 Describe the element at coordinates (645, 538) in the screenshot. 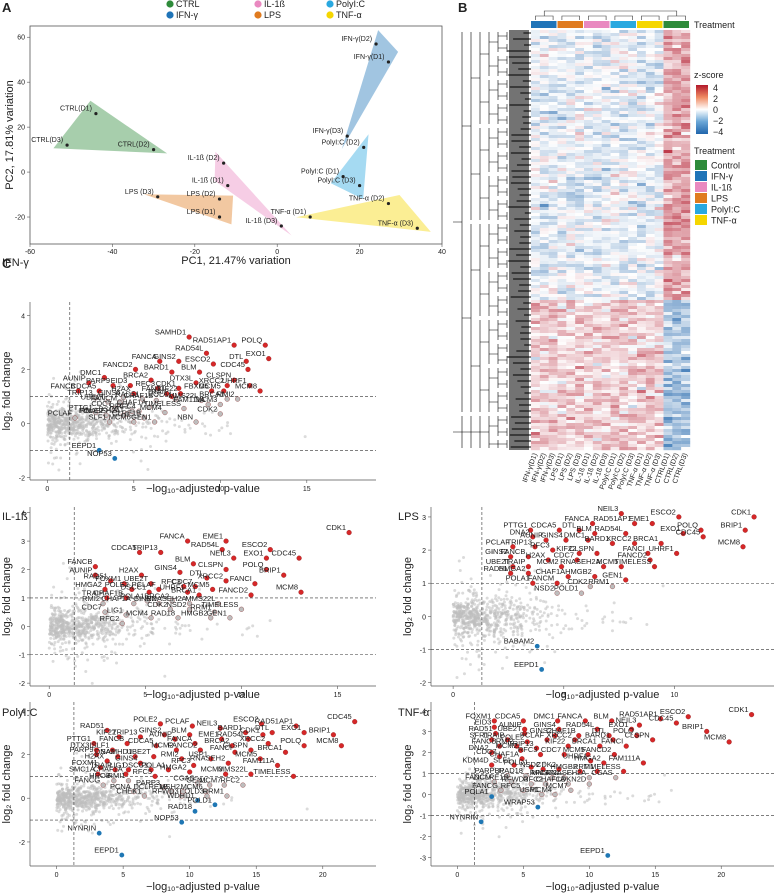

I see `gene-label: BRCA1` at that location.